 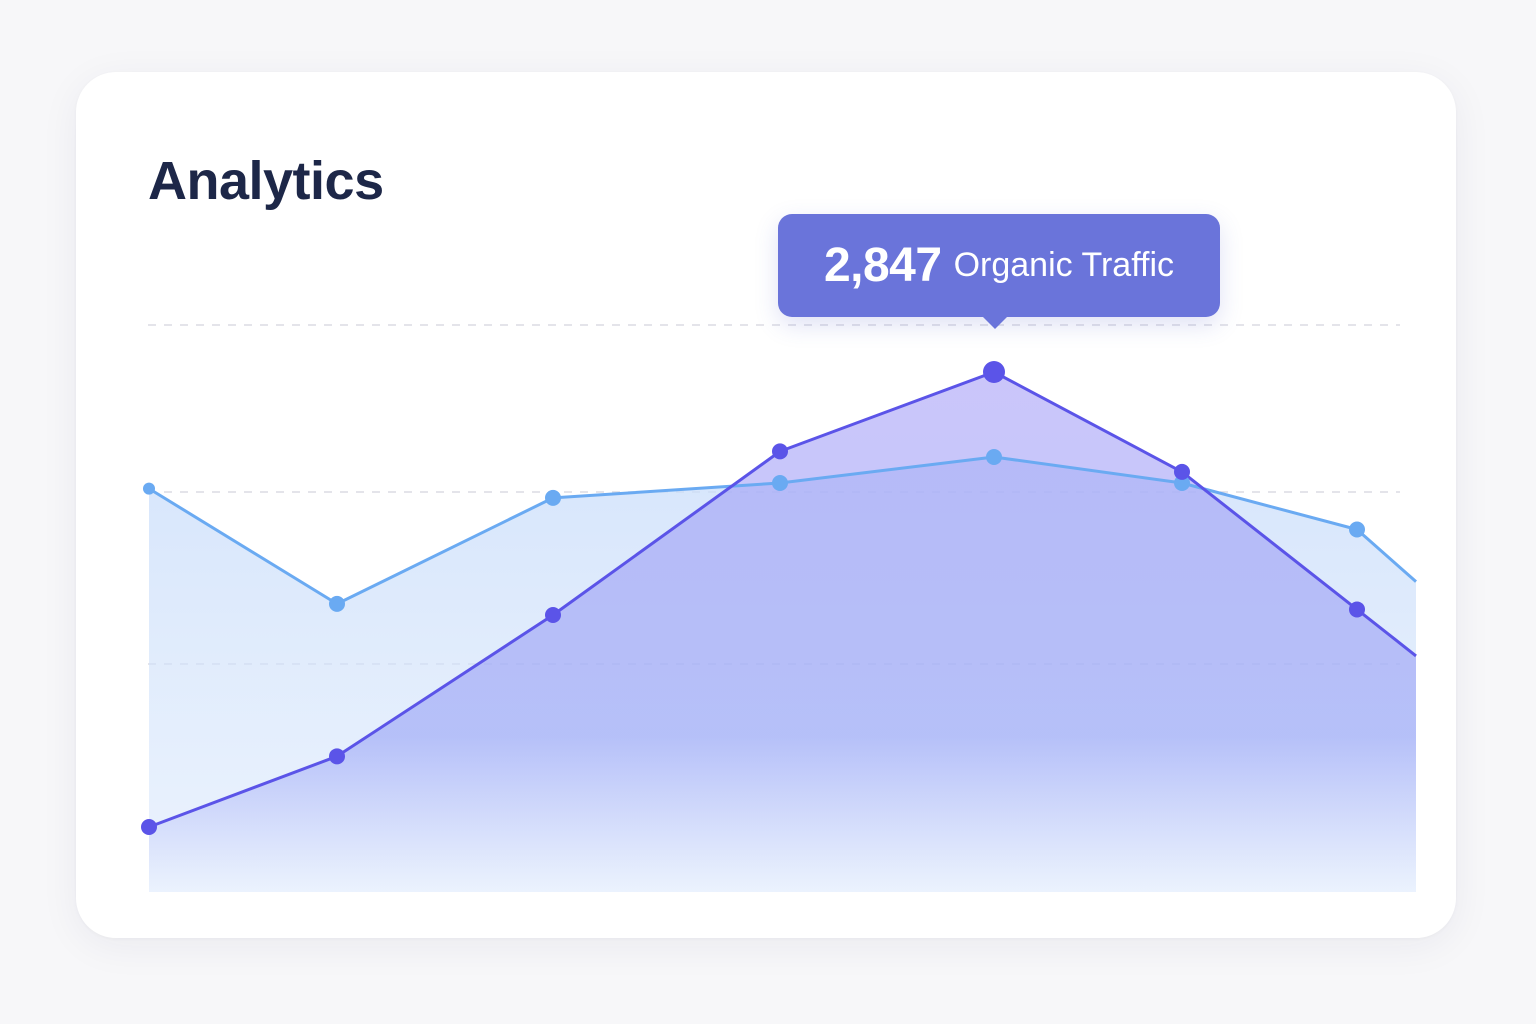 I want to click on data-tooltip: 2,847 Organic Traffic, so click(x=999, y=271).